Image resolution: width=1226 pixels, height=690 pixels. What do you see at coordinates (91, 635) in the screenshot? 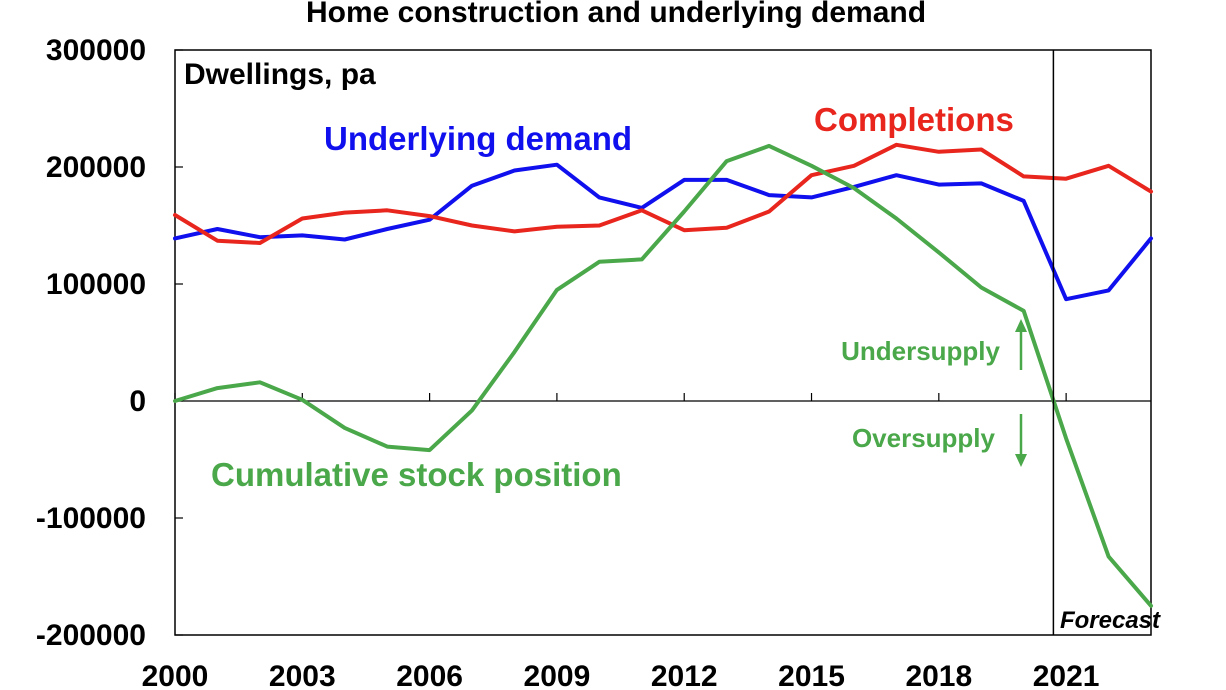
I see `y-tick-label: -200000` at bounding box center [91, 635].